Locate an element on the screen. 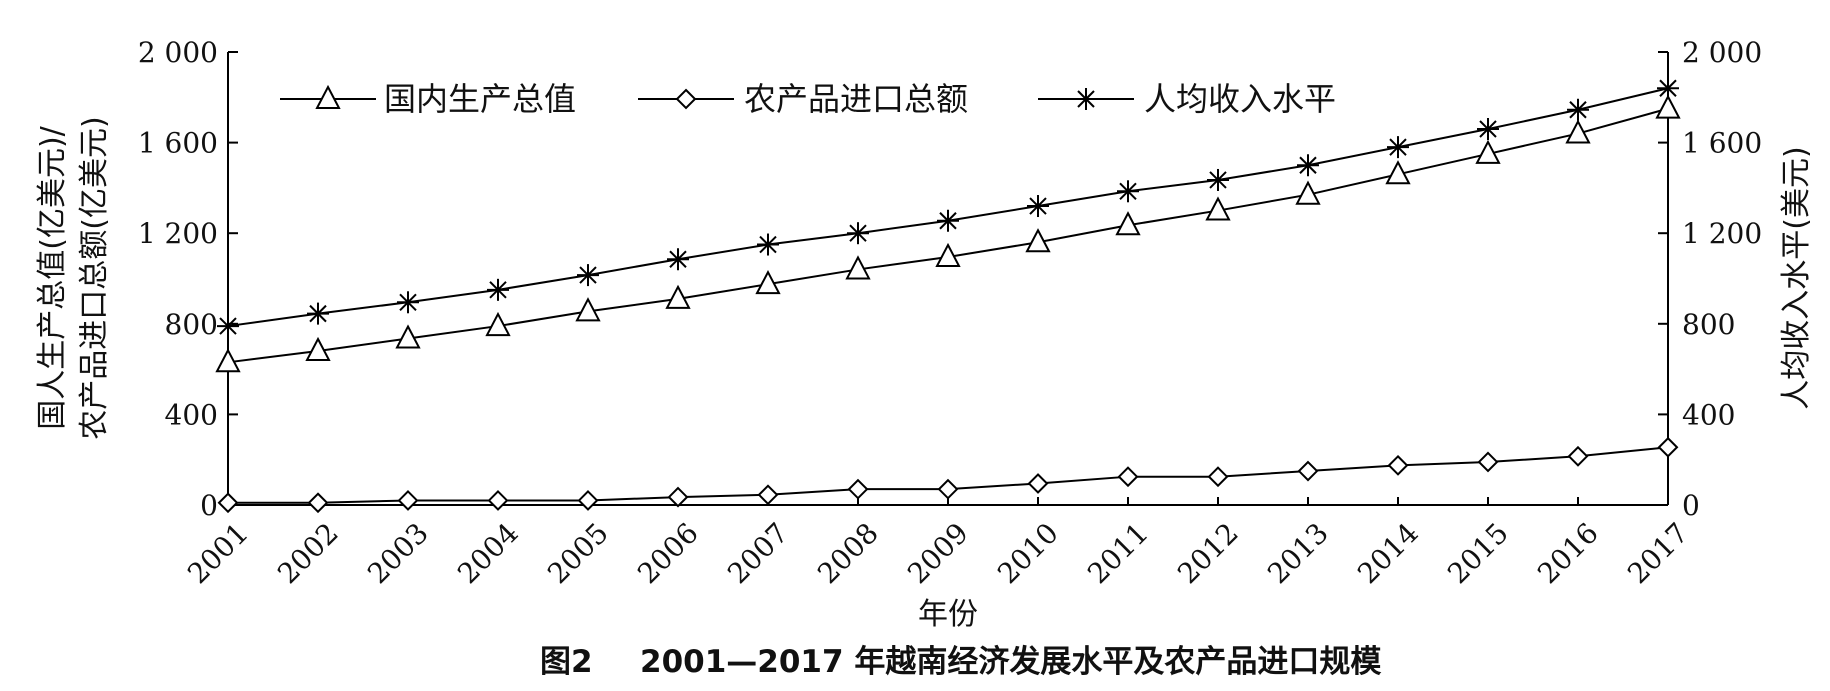  legend: 国内生产总值 农产品进口总额 人均收入水平 is located at coordinates (808, 99).